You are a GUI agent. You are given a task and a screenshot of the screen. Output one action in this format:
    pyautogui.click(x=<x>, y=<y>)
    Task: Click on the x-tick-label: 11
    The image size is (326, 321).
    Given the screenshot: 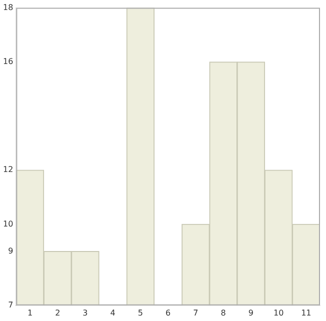 What is the action you would take?
    pyautogui.click(x=306, y=313)
    